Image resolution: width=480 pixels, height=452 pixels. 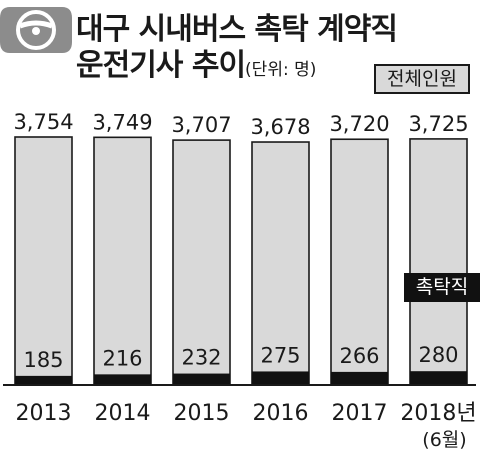 I want to click on total-value-label: 3,707, so click(x=201, y=125).